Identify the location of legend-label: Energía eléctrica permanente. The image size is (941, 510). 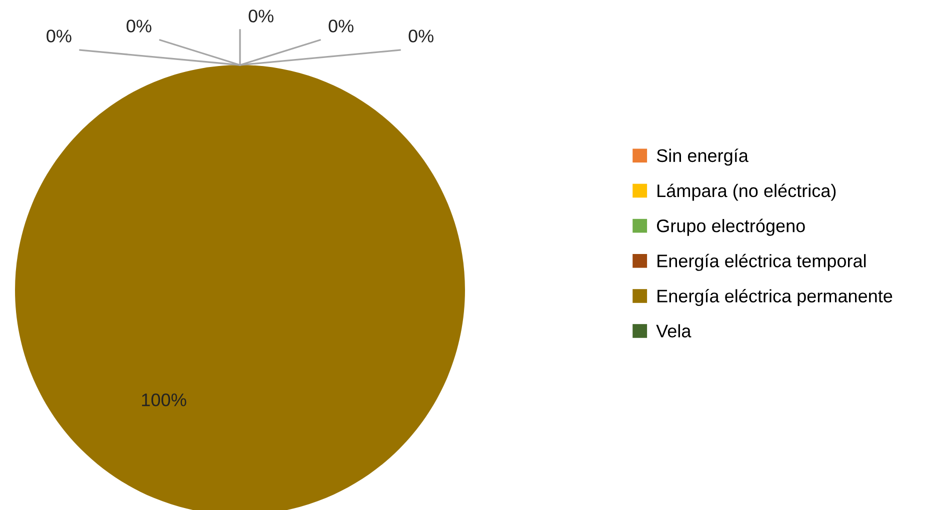
(775, 297).